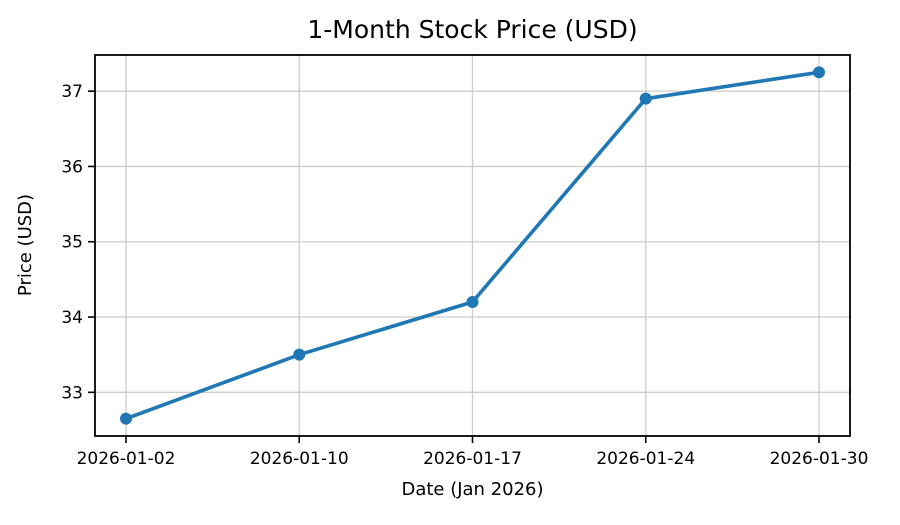  I want to click on x-tick-label: 2026-01-30, so click(819, 459).